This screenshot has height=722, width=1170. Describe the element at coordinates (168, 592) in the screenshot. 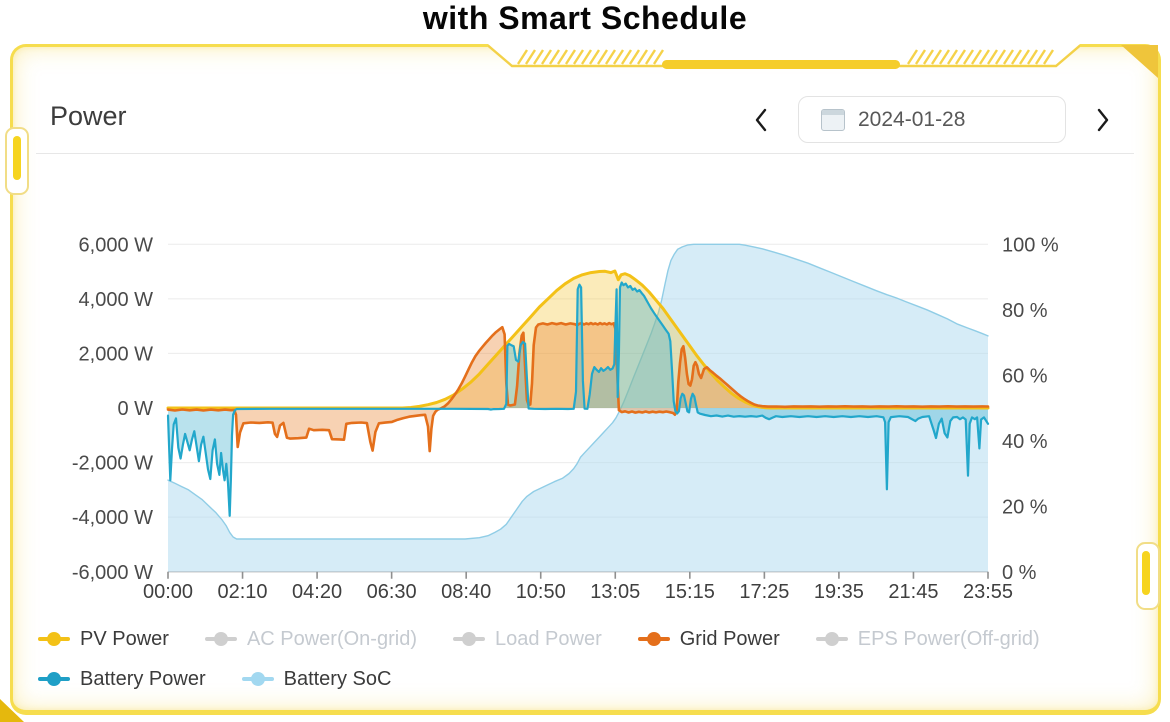

I see `x-tick-label: 00:00` at that location.